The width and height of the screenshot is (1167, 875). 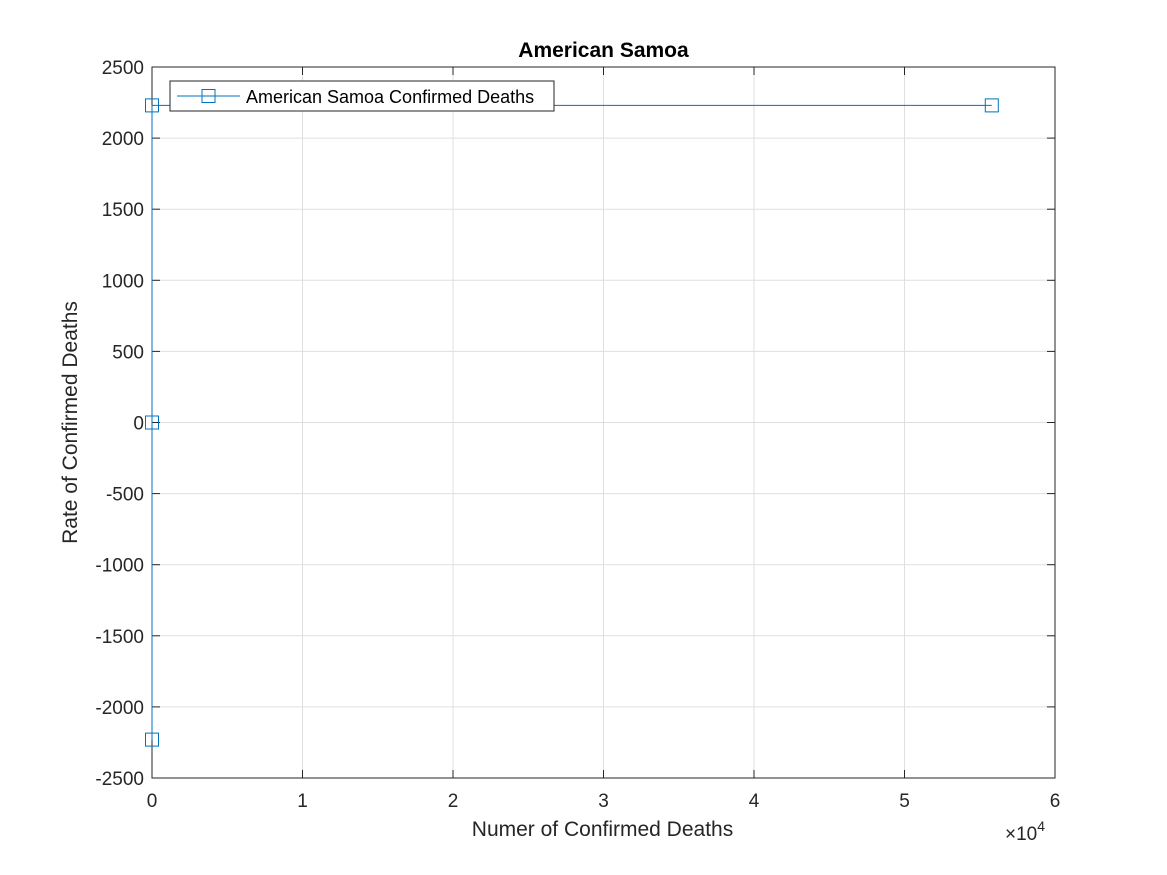 What do you see at coordinates (1055, 801) in the screenshot?
I see `x-tick-label: 6` at bounding box center [1055, 801].